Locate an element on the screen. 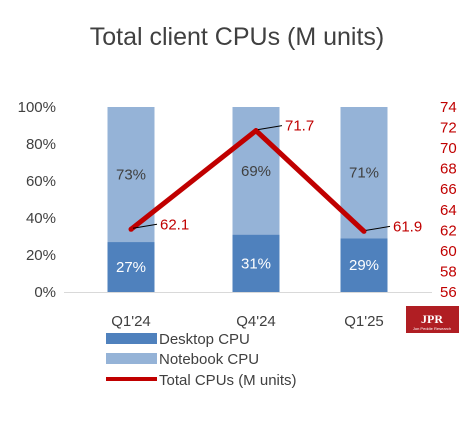 The image size is (474, 427). bar-label-desktop: 29% is located at coordinates (364, 265).